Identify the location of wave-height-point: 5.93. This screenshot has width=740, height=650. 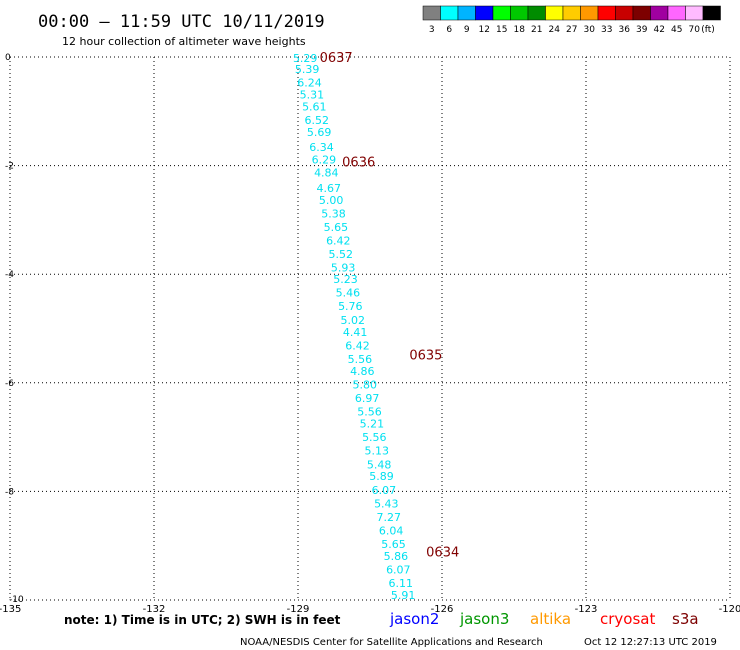
(343, 268).